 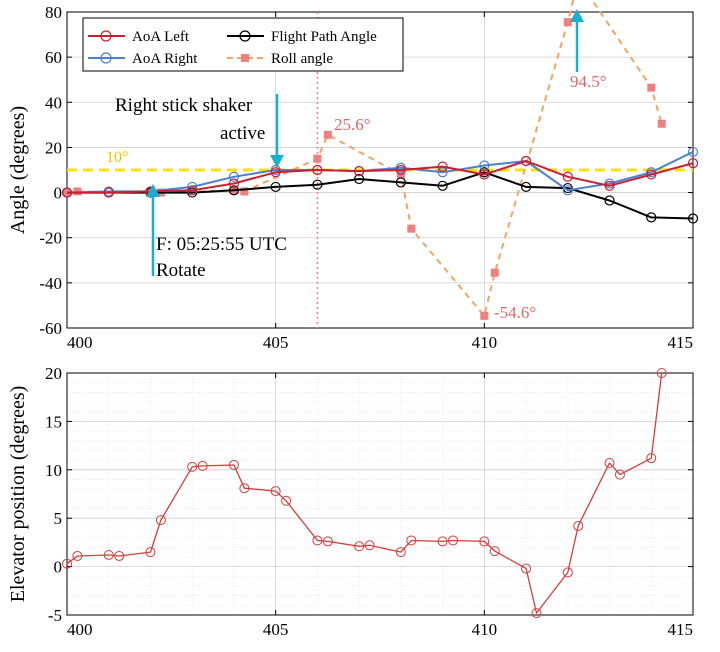 I want to click on svg-text: AoA Left, so click(x=161, y=37).